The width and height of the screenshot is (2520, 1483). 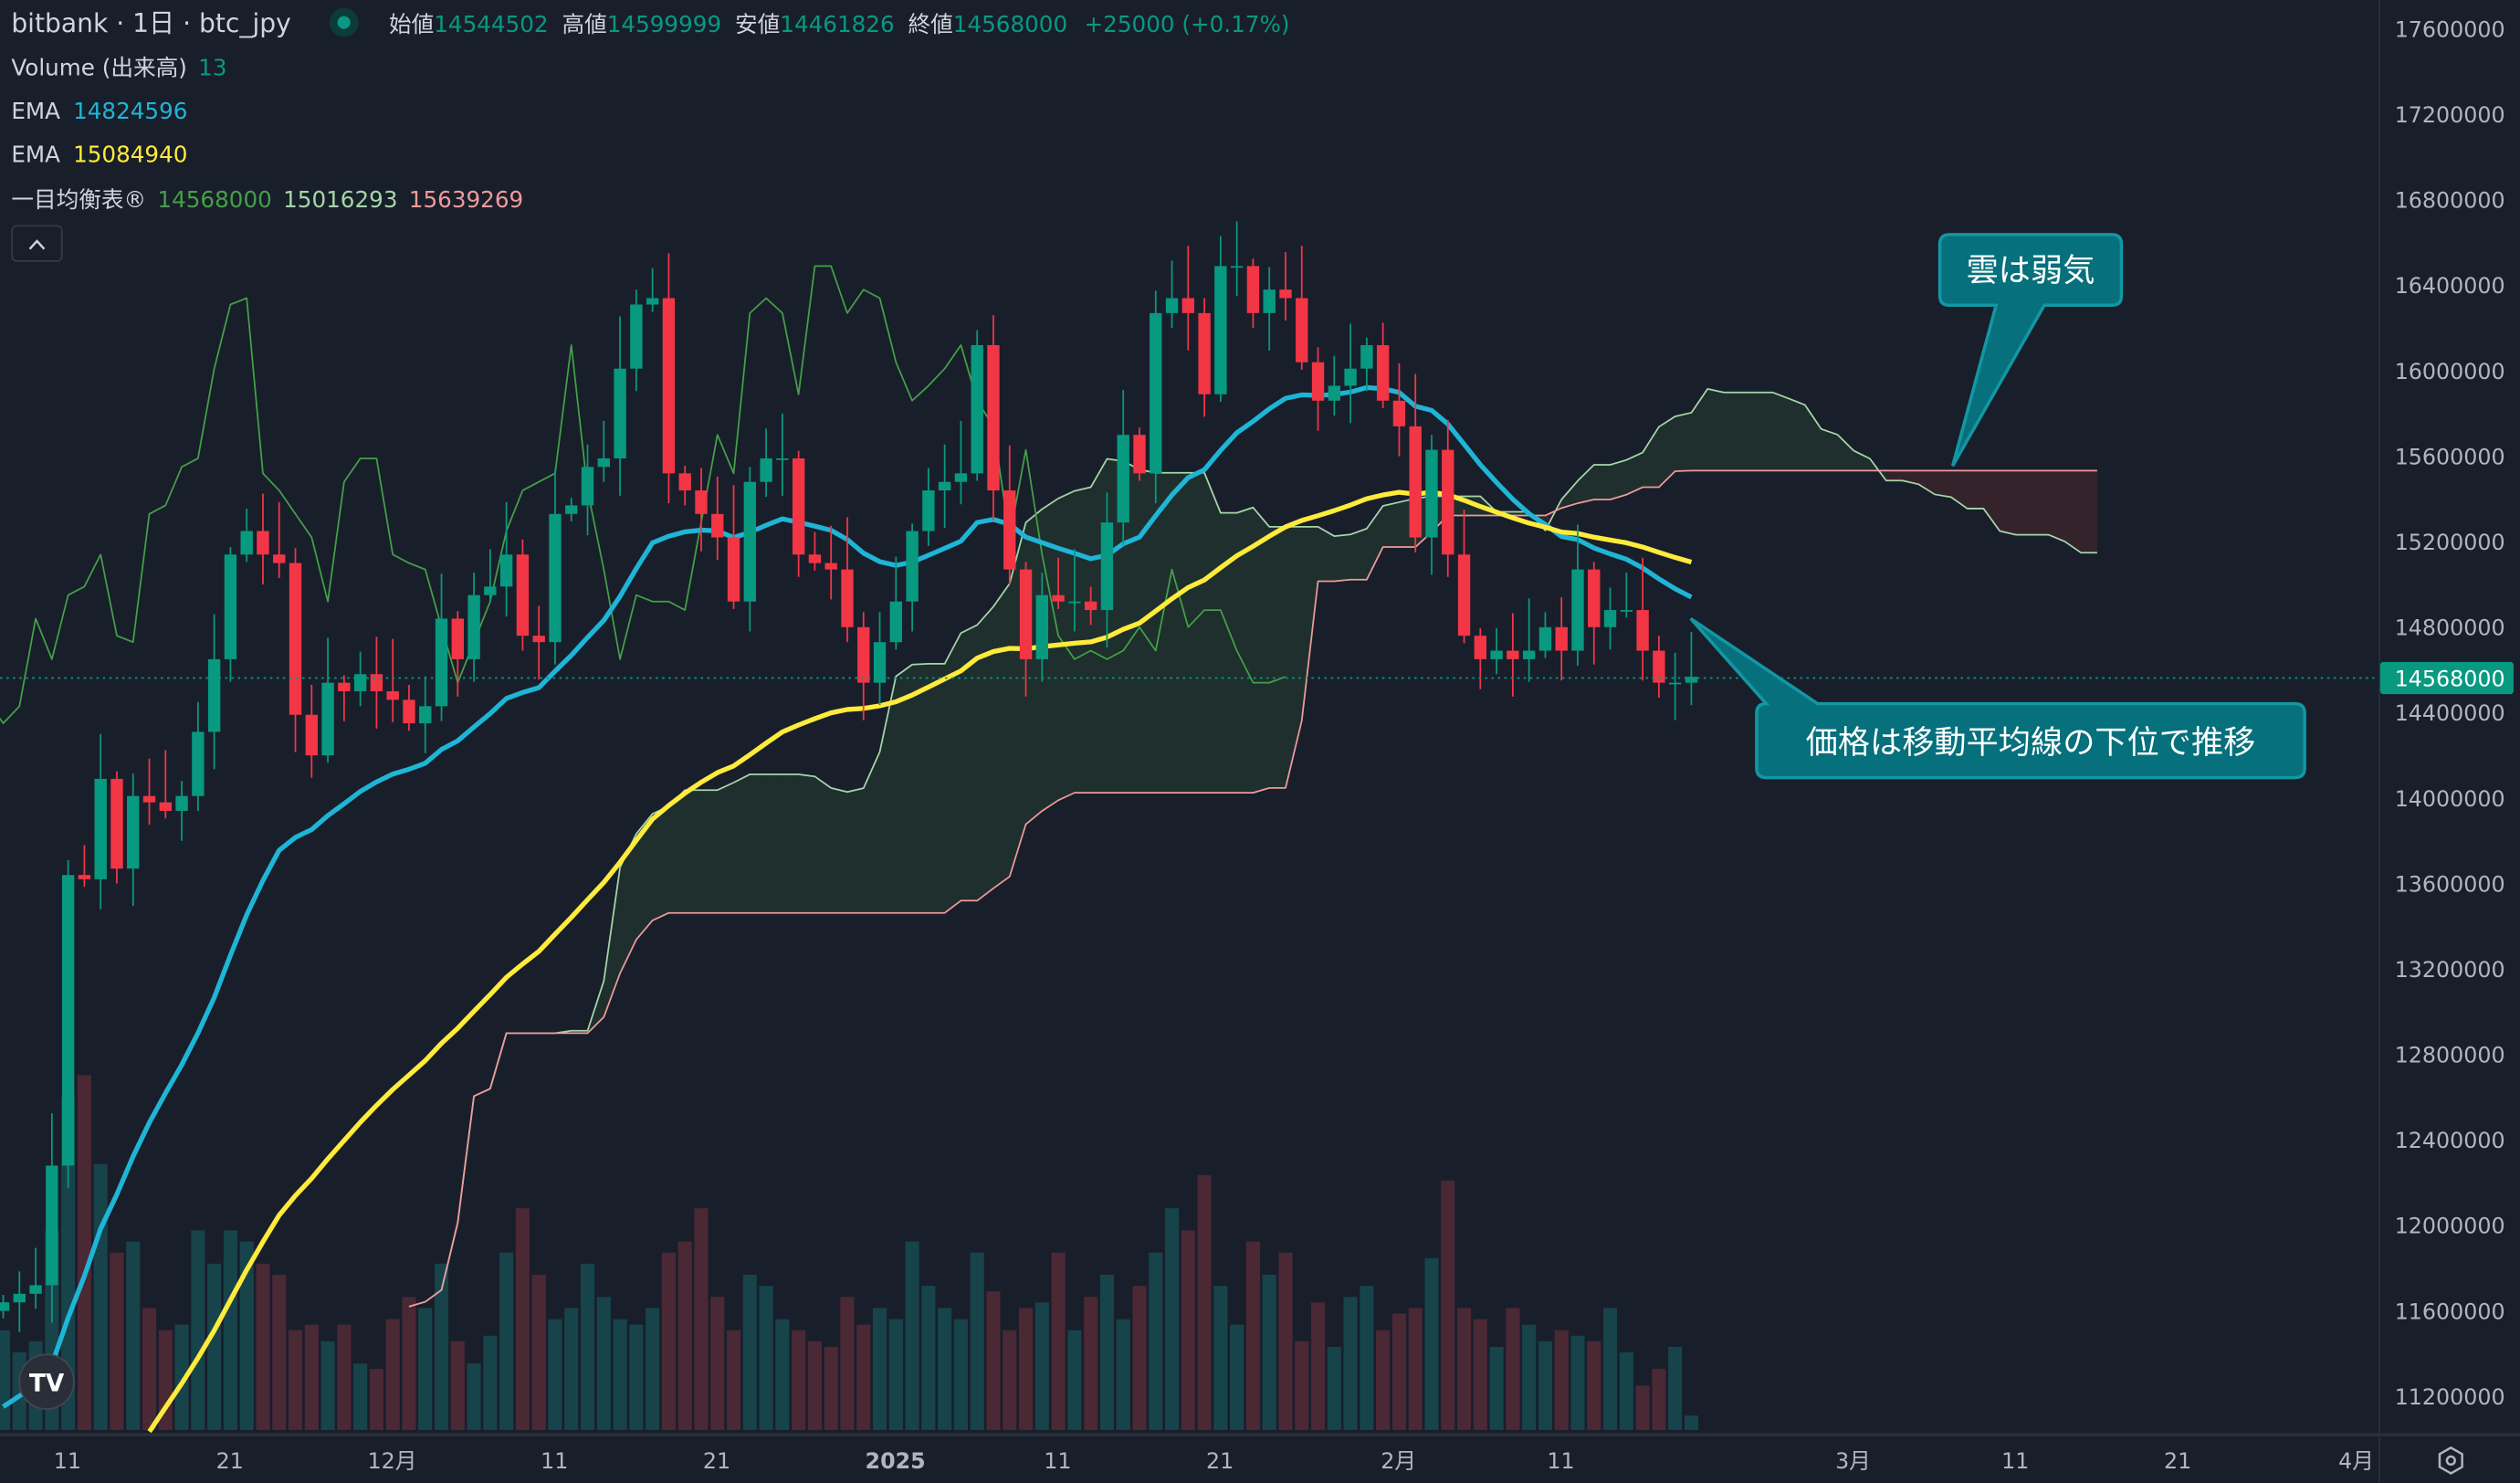 I want to click on price-tick-label: 13600000, so click(x=2450, y=884).